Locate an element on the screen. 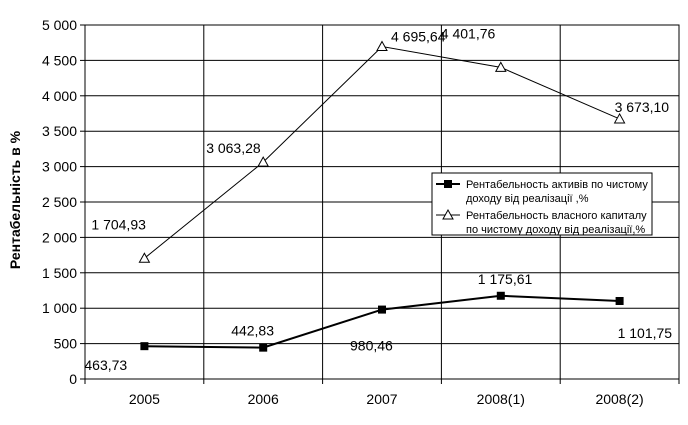  y-tick-label: 0 is located at coordinates (73, 379).